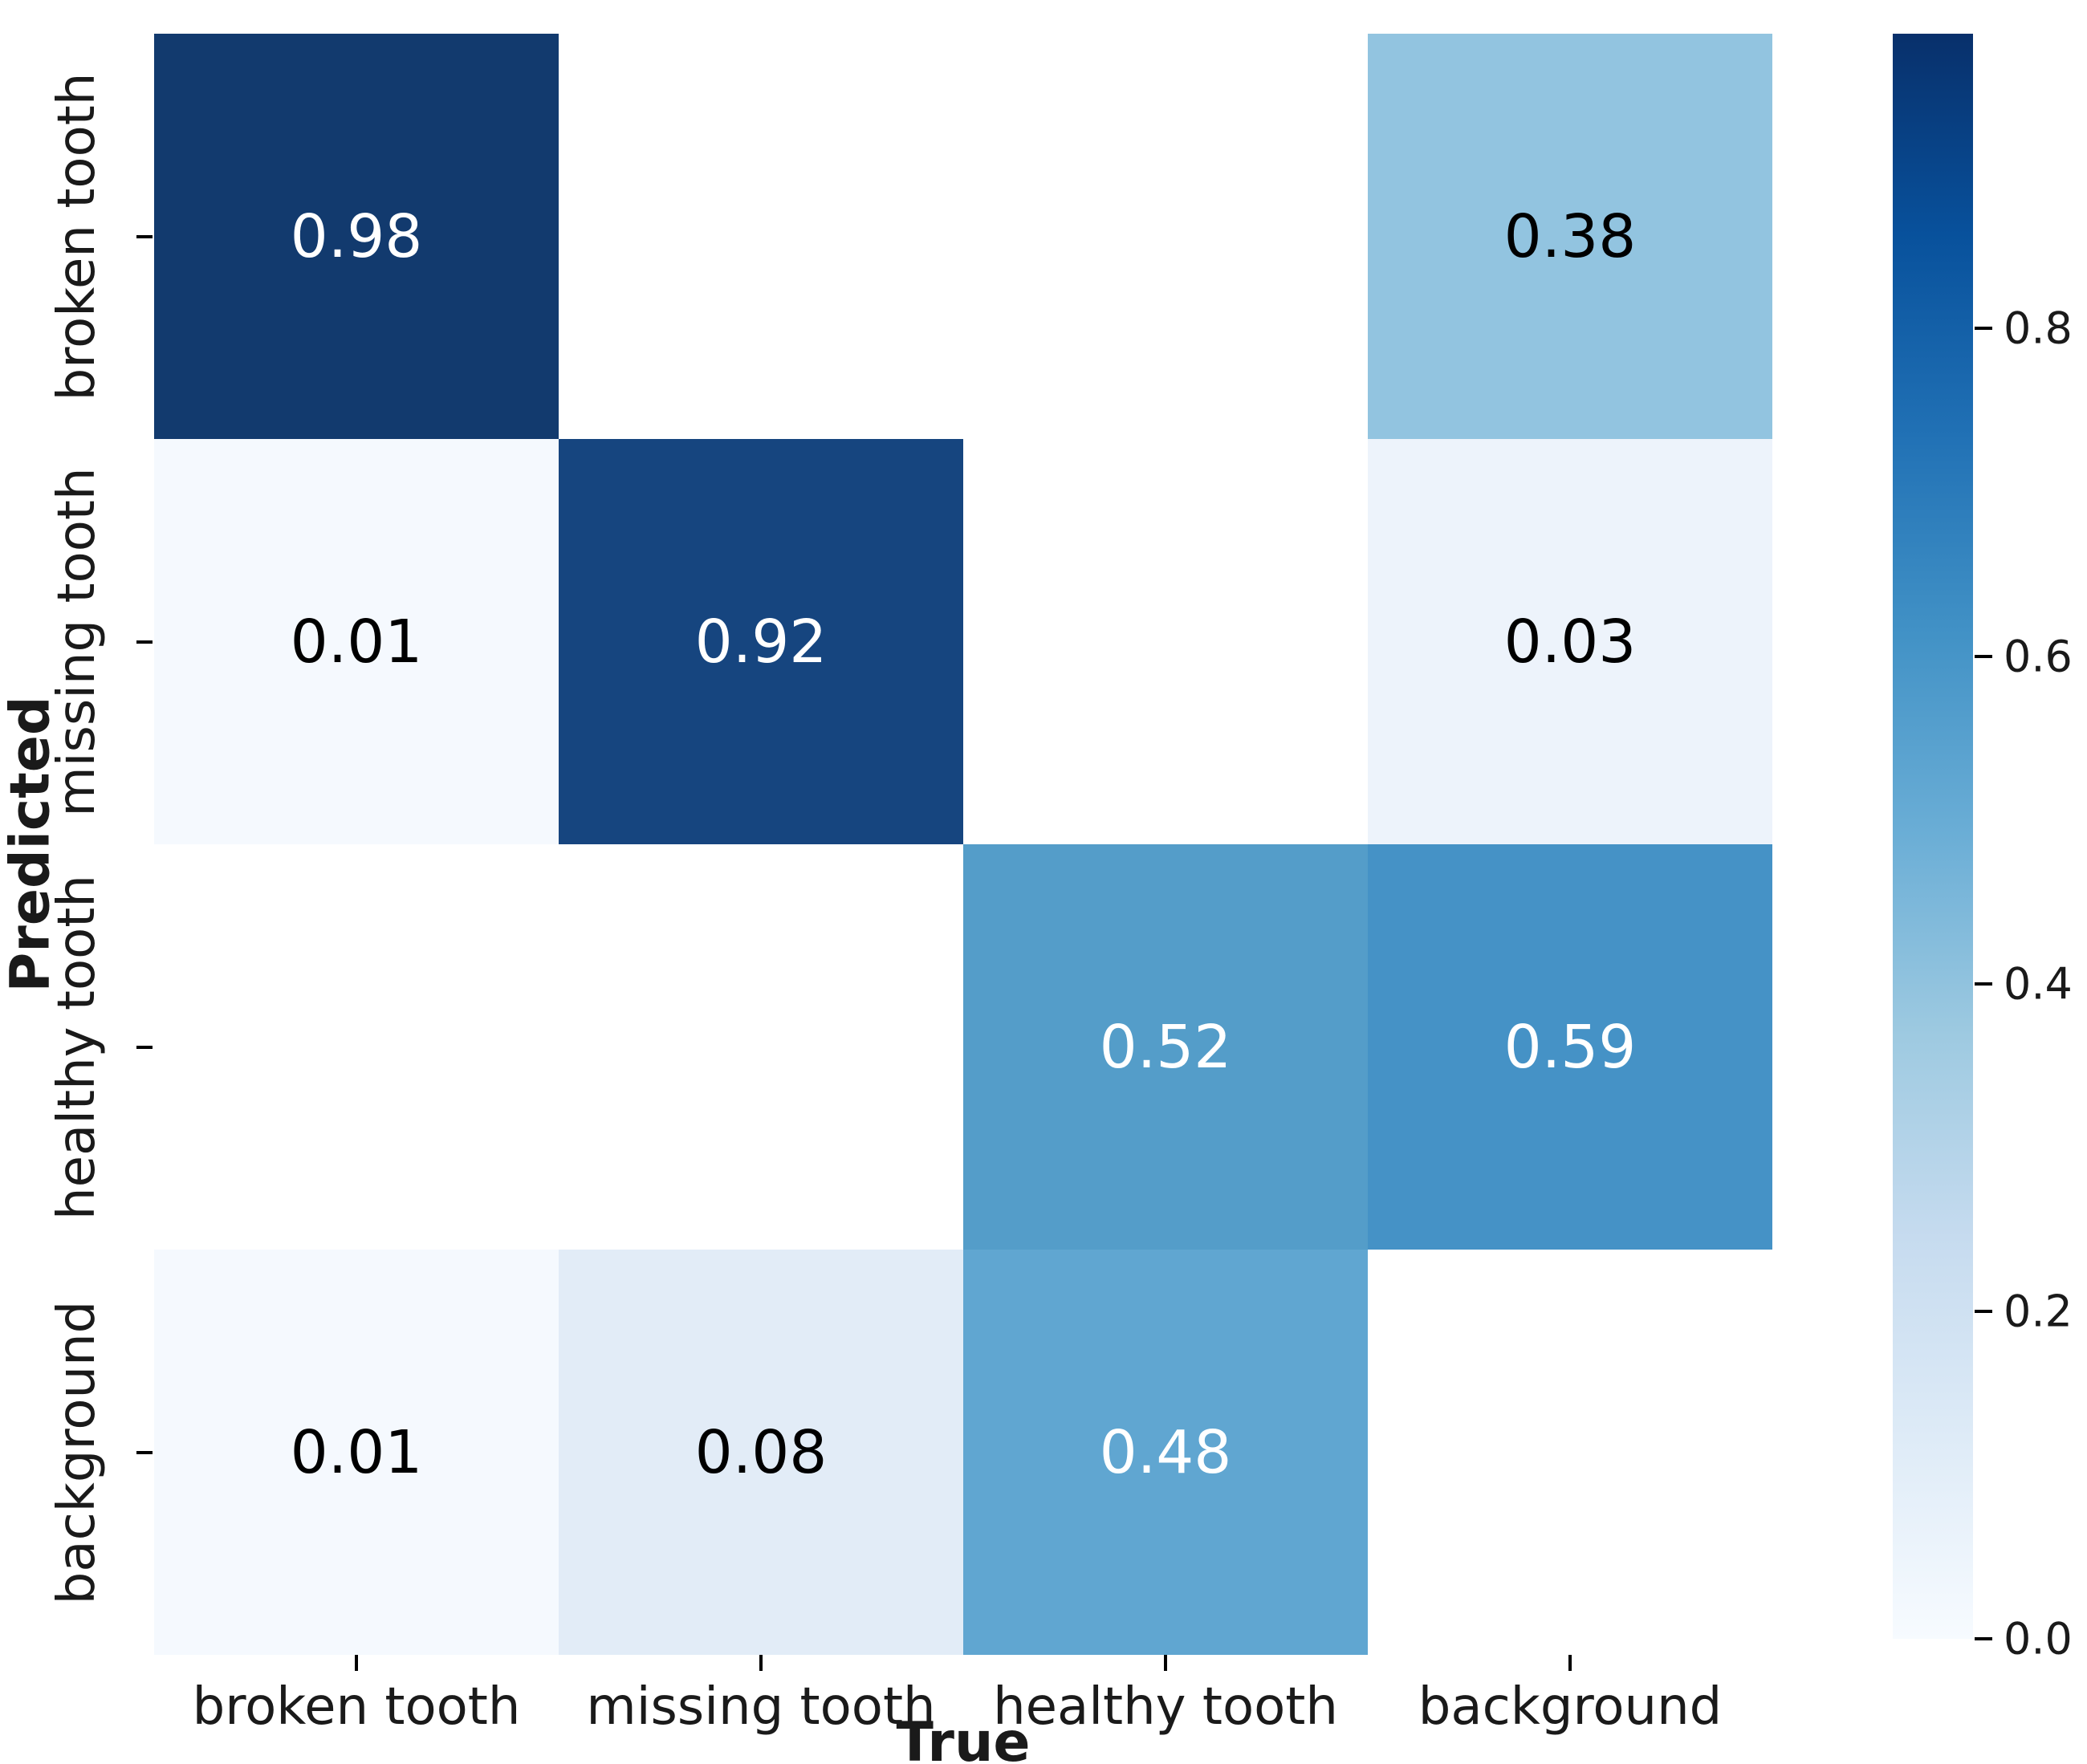 This screenshot has height=1764, width=2087. I want to click on heatmap-cell: 0.59, so click(1570, 1047).